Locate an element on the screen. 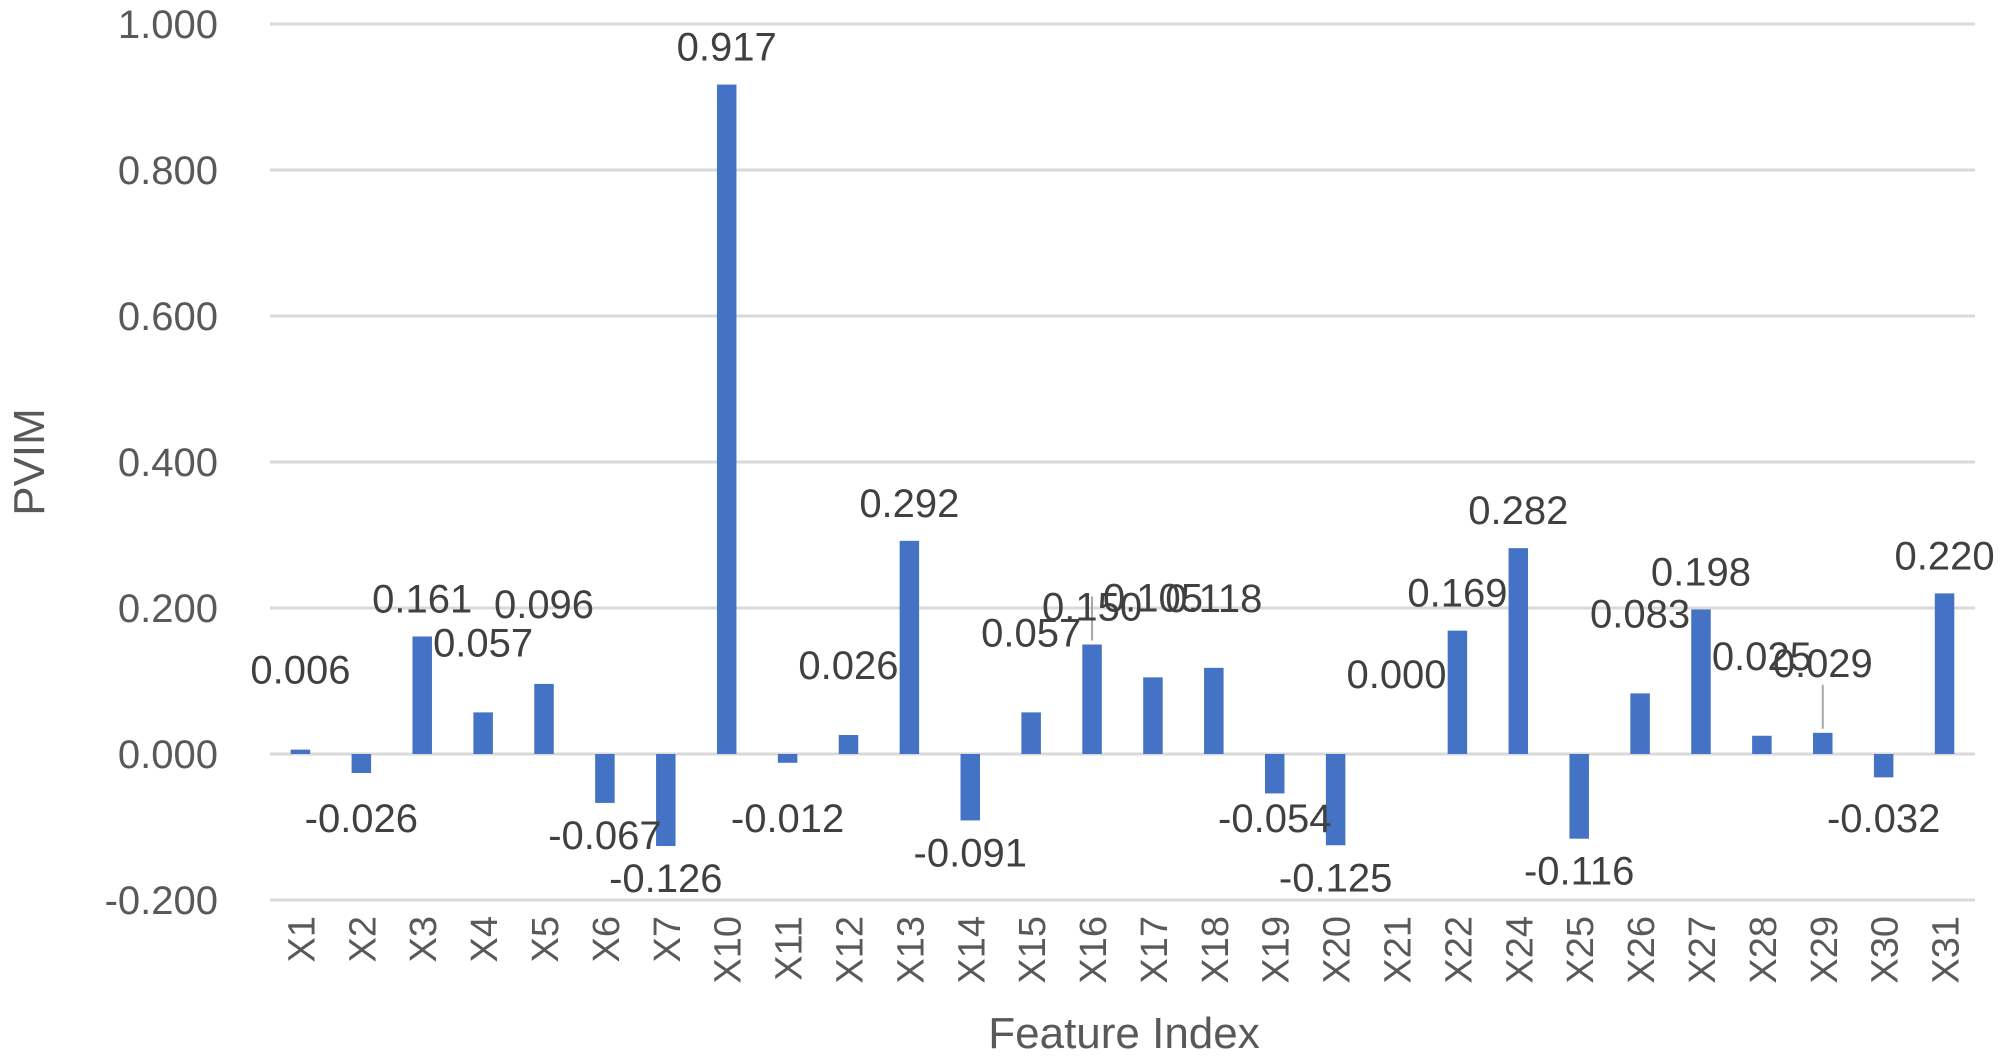 The image size is (2008, 1058). data-label-x5: 0.096 is located at coordinates (544, 605).